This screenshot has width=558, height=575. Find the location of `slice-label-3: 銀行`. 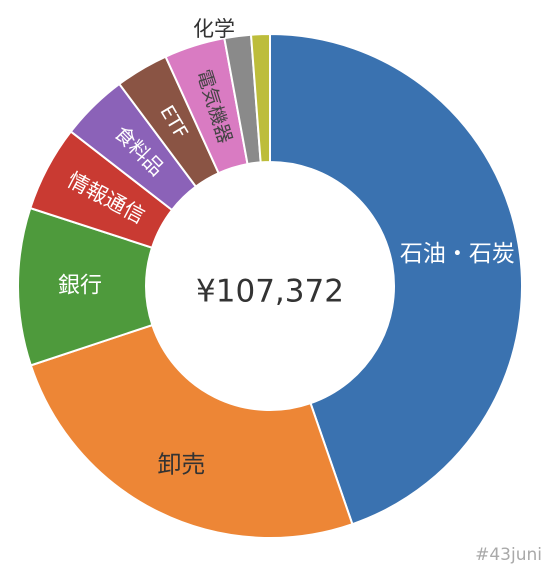

slice-label-3: 銀行 is located at coordinates (80, 286).